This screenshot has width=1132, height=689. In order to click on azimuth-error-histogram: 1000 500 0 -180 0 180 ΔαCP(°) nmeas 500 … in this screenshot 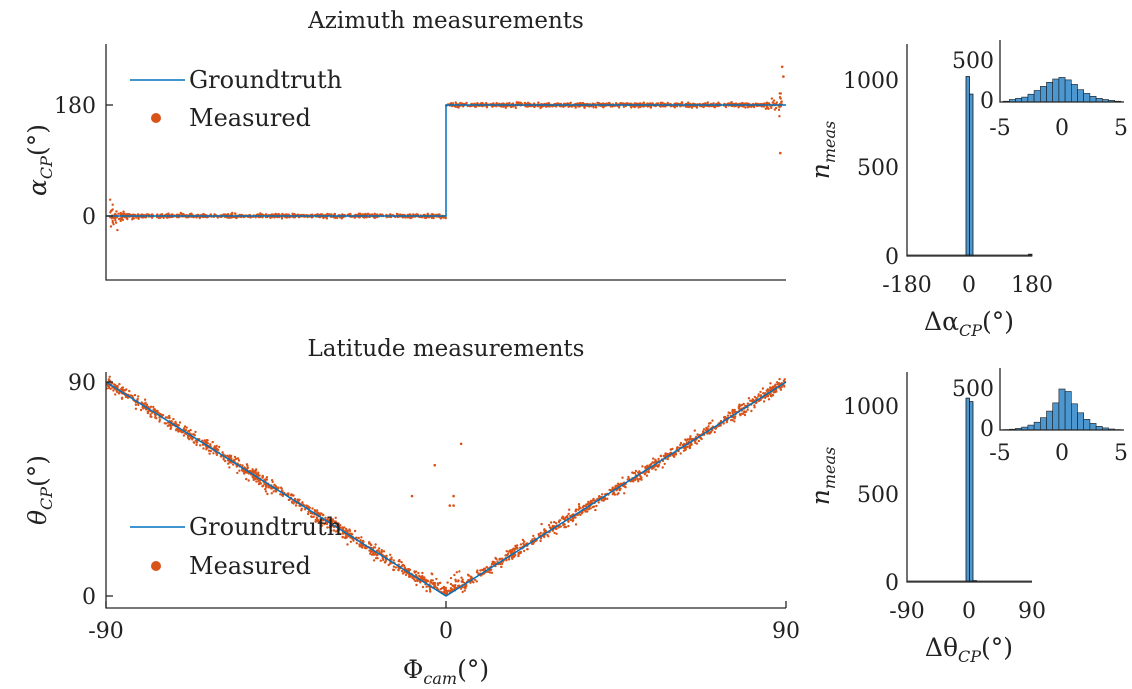, I will do `click(967, 190)`.